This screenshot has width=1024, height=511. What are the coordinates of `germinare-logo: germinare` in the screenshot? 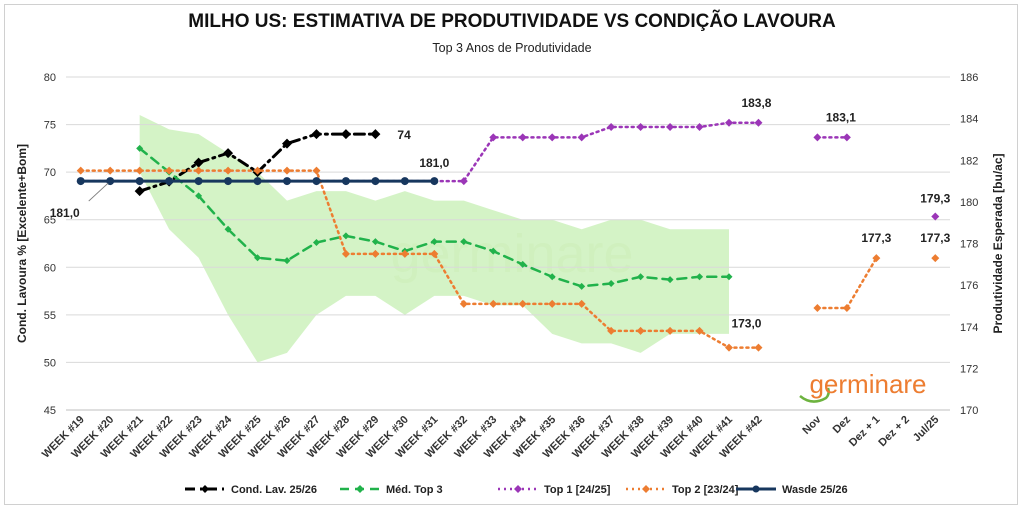 It's located at (867, 384).